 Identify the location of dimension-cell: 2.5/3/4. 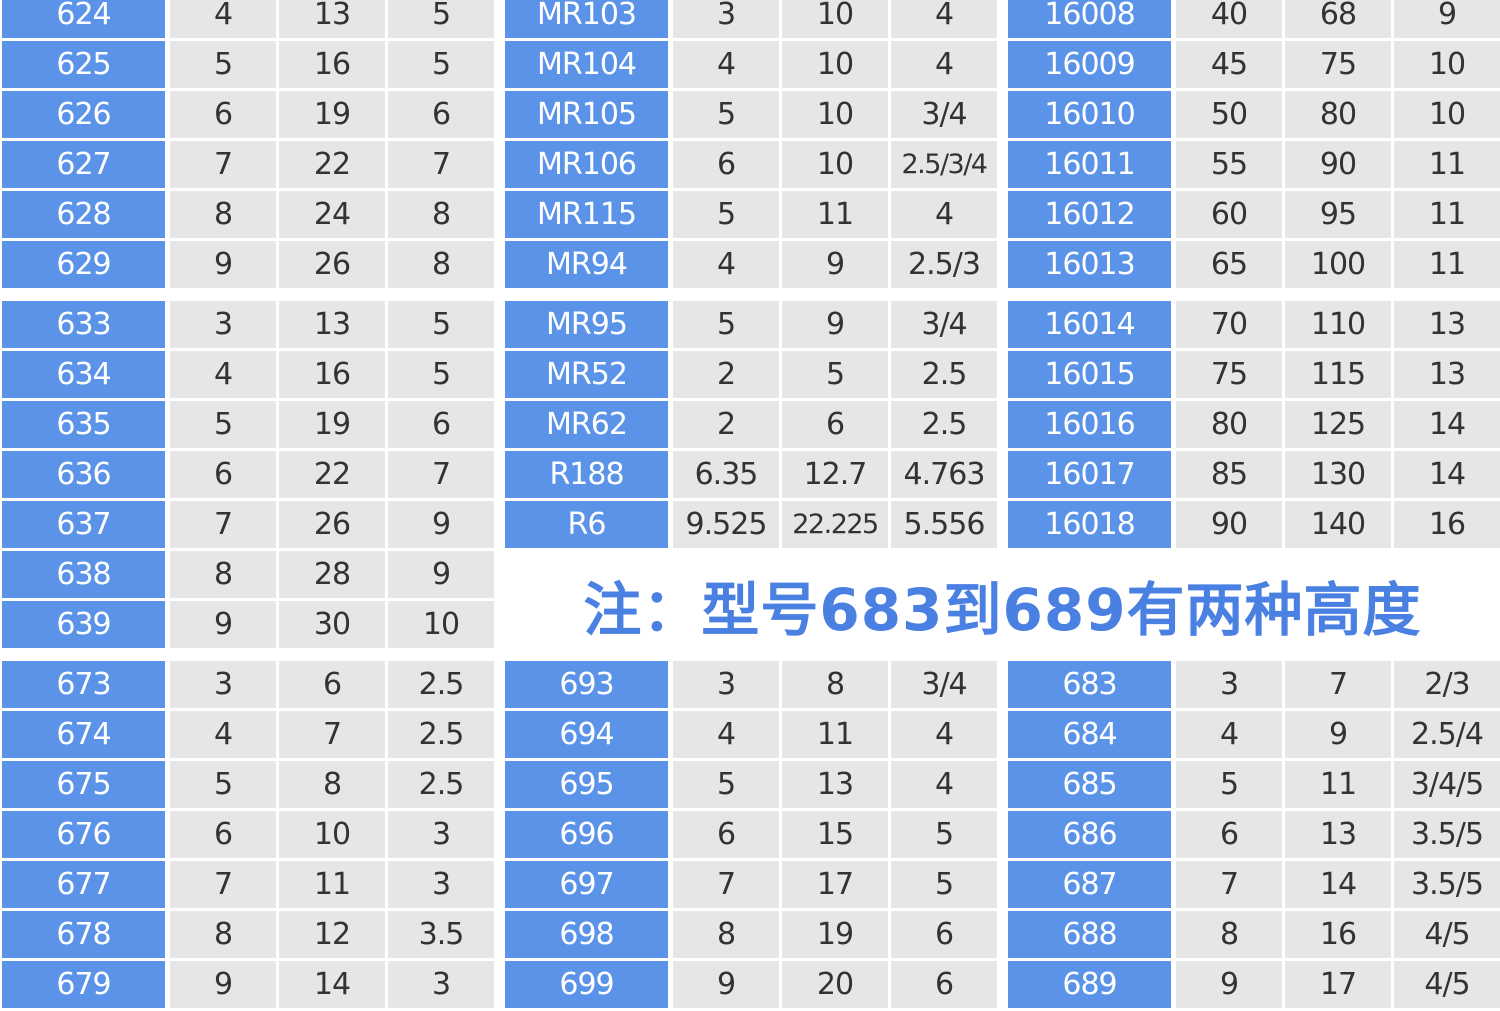
(944, 164).